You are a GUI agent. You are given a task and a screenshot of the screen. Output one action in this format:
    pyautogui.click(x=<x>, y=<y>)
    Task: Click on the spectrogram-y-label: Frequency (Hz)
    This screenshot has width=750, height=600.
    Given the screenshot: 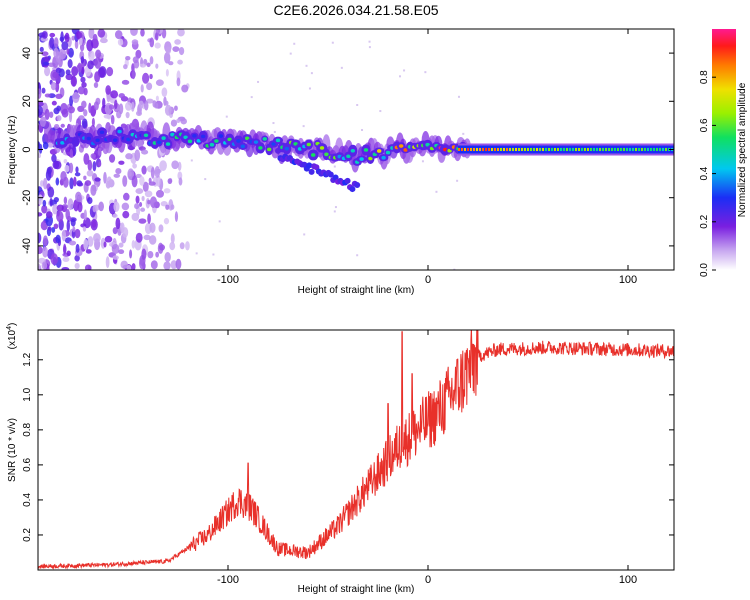 What is the action you would take?
    pyautogui.click(x=12, y=150)
    